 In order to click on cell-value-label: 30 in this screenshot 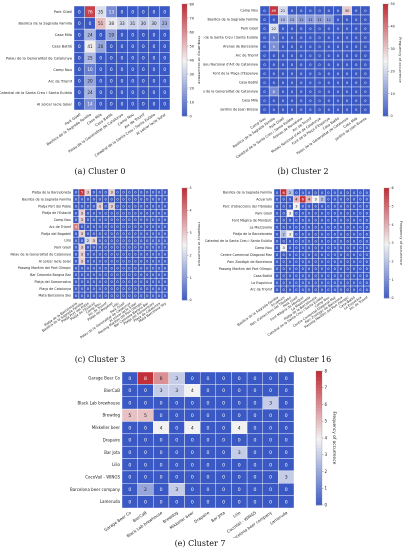, I will do `click(144, 23)`.